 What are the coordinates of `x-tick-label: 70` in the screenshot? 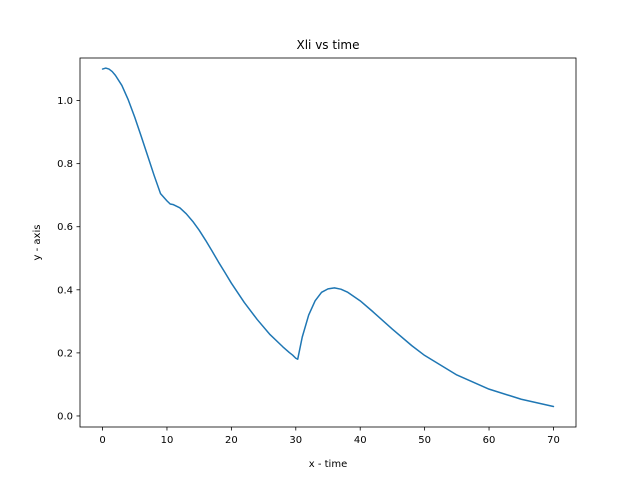 It's located at (553, 440).